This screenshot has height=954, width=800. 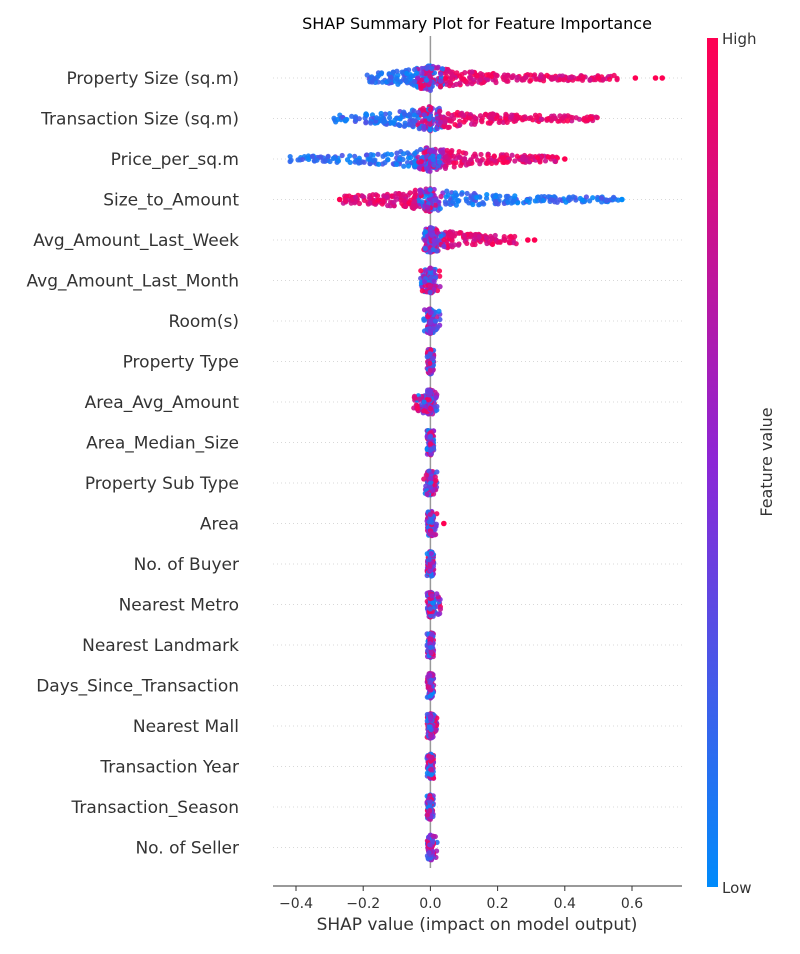 I want to click on x-axis-label: SHAP value (impact on model output), so click(x=477, y=925).